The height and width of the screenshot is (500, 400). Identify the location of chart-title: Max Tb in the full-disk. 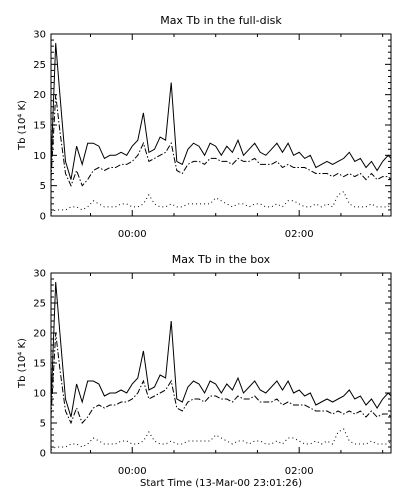
(221, 20).